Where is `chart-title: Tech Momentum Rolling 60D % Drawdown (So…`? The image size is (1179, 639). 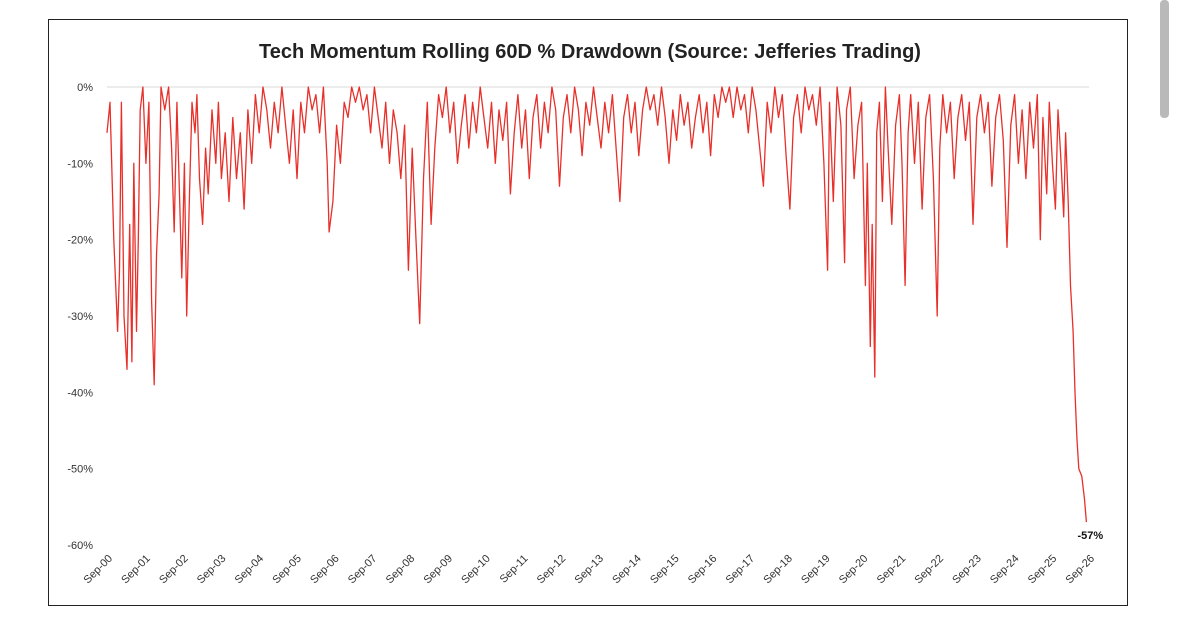
chart-title: Tech Momentum Rolling 60D % Drawdown (So… is located at coordinates (590, 52).